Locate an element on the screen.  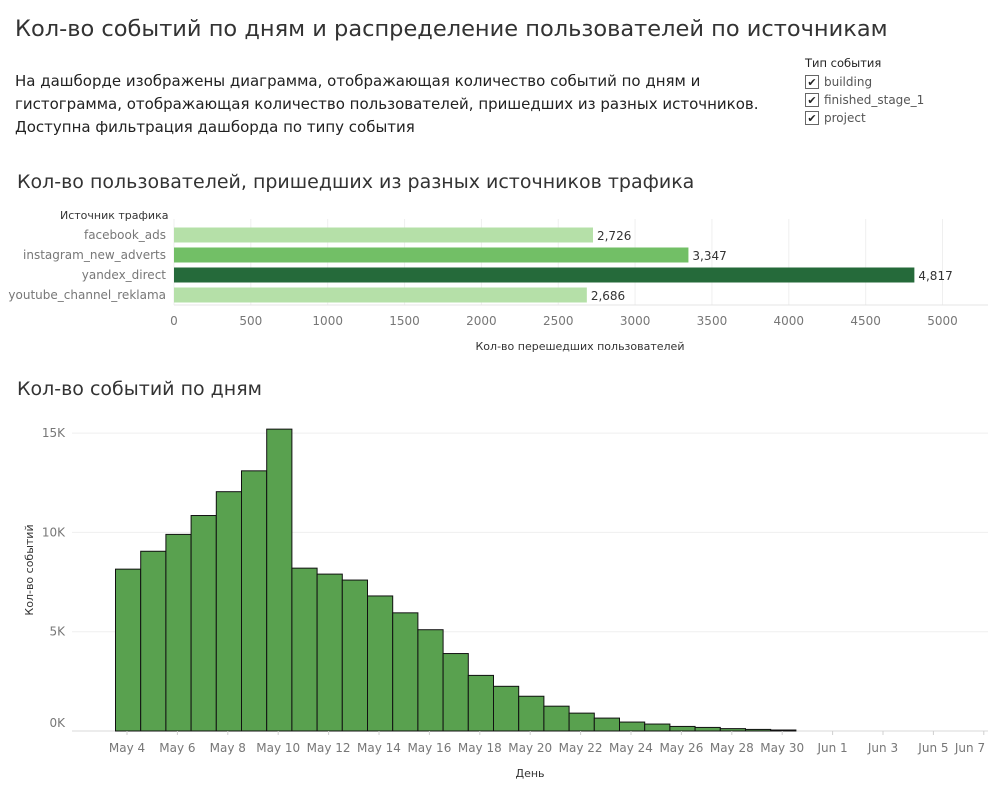
x-tick-label: May 22 is located at coordinates (581, 748).